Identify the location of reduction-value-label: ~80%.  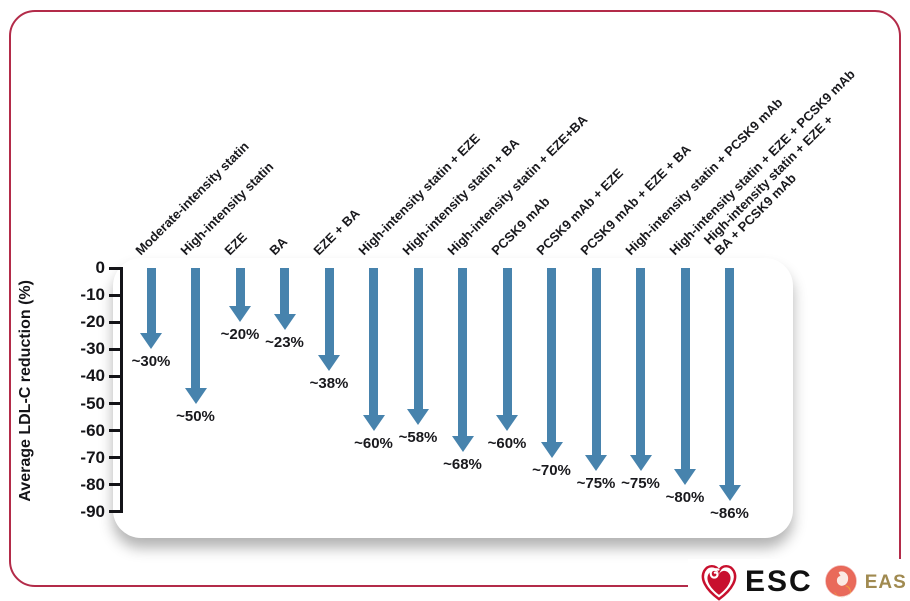
(685, 497).